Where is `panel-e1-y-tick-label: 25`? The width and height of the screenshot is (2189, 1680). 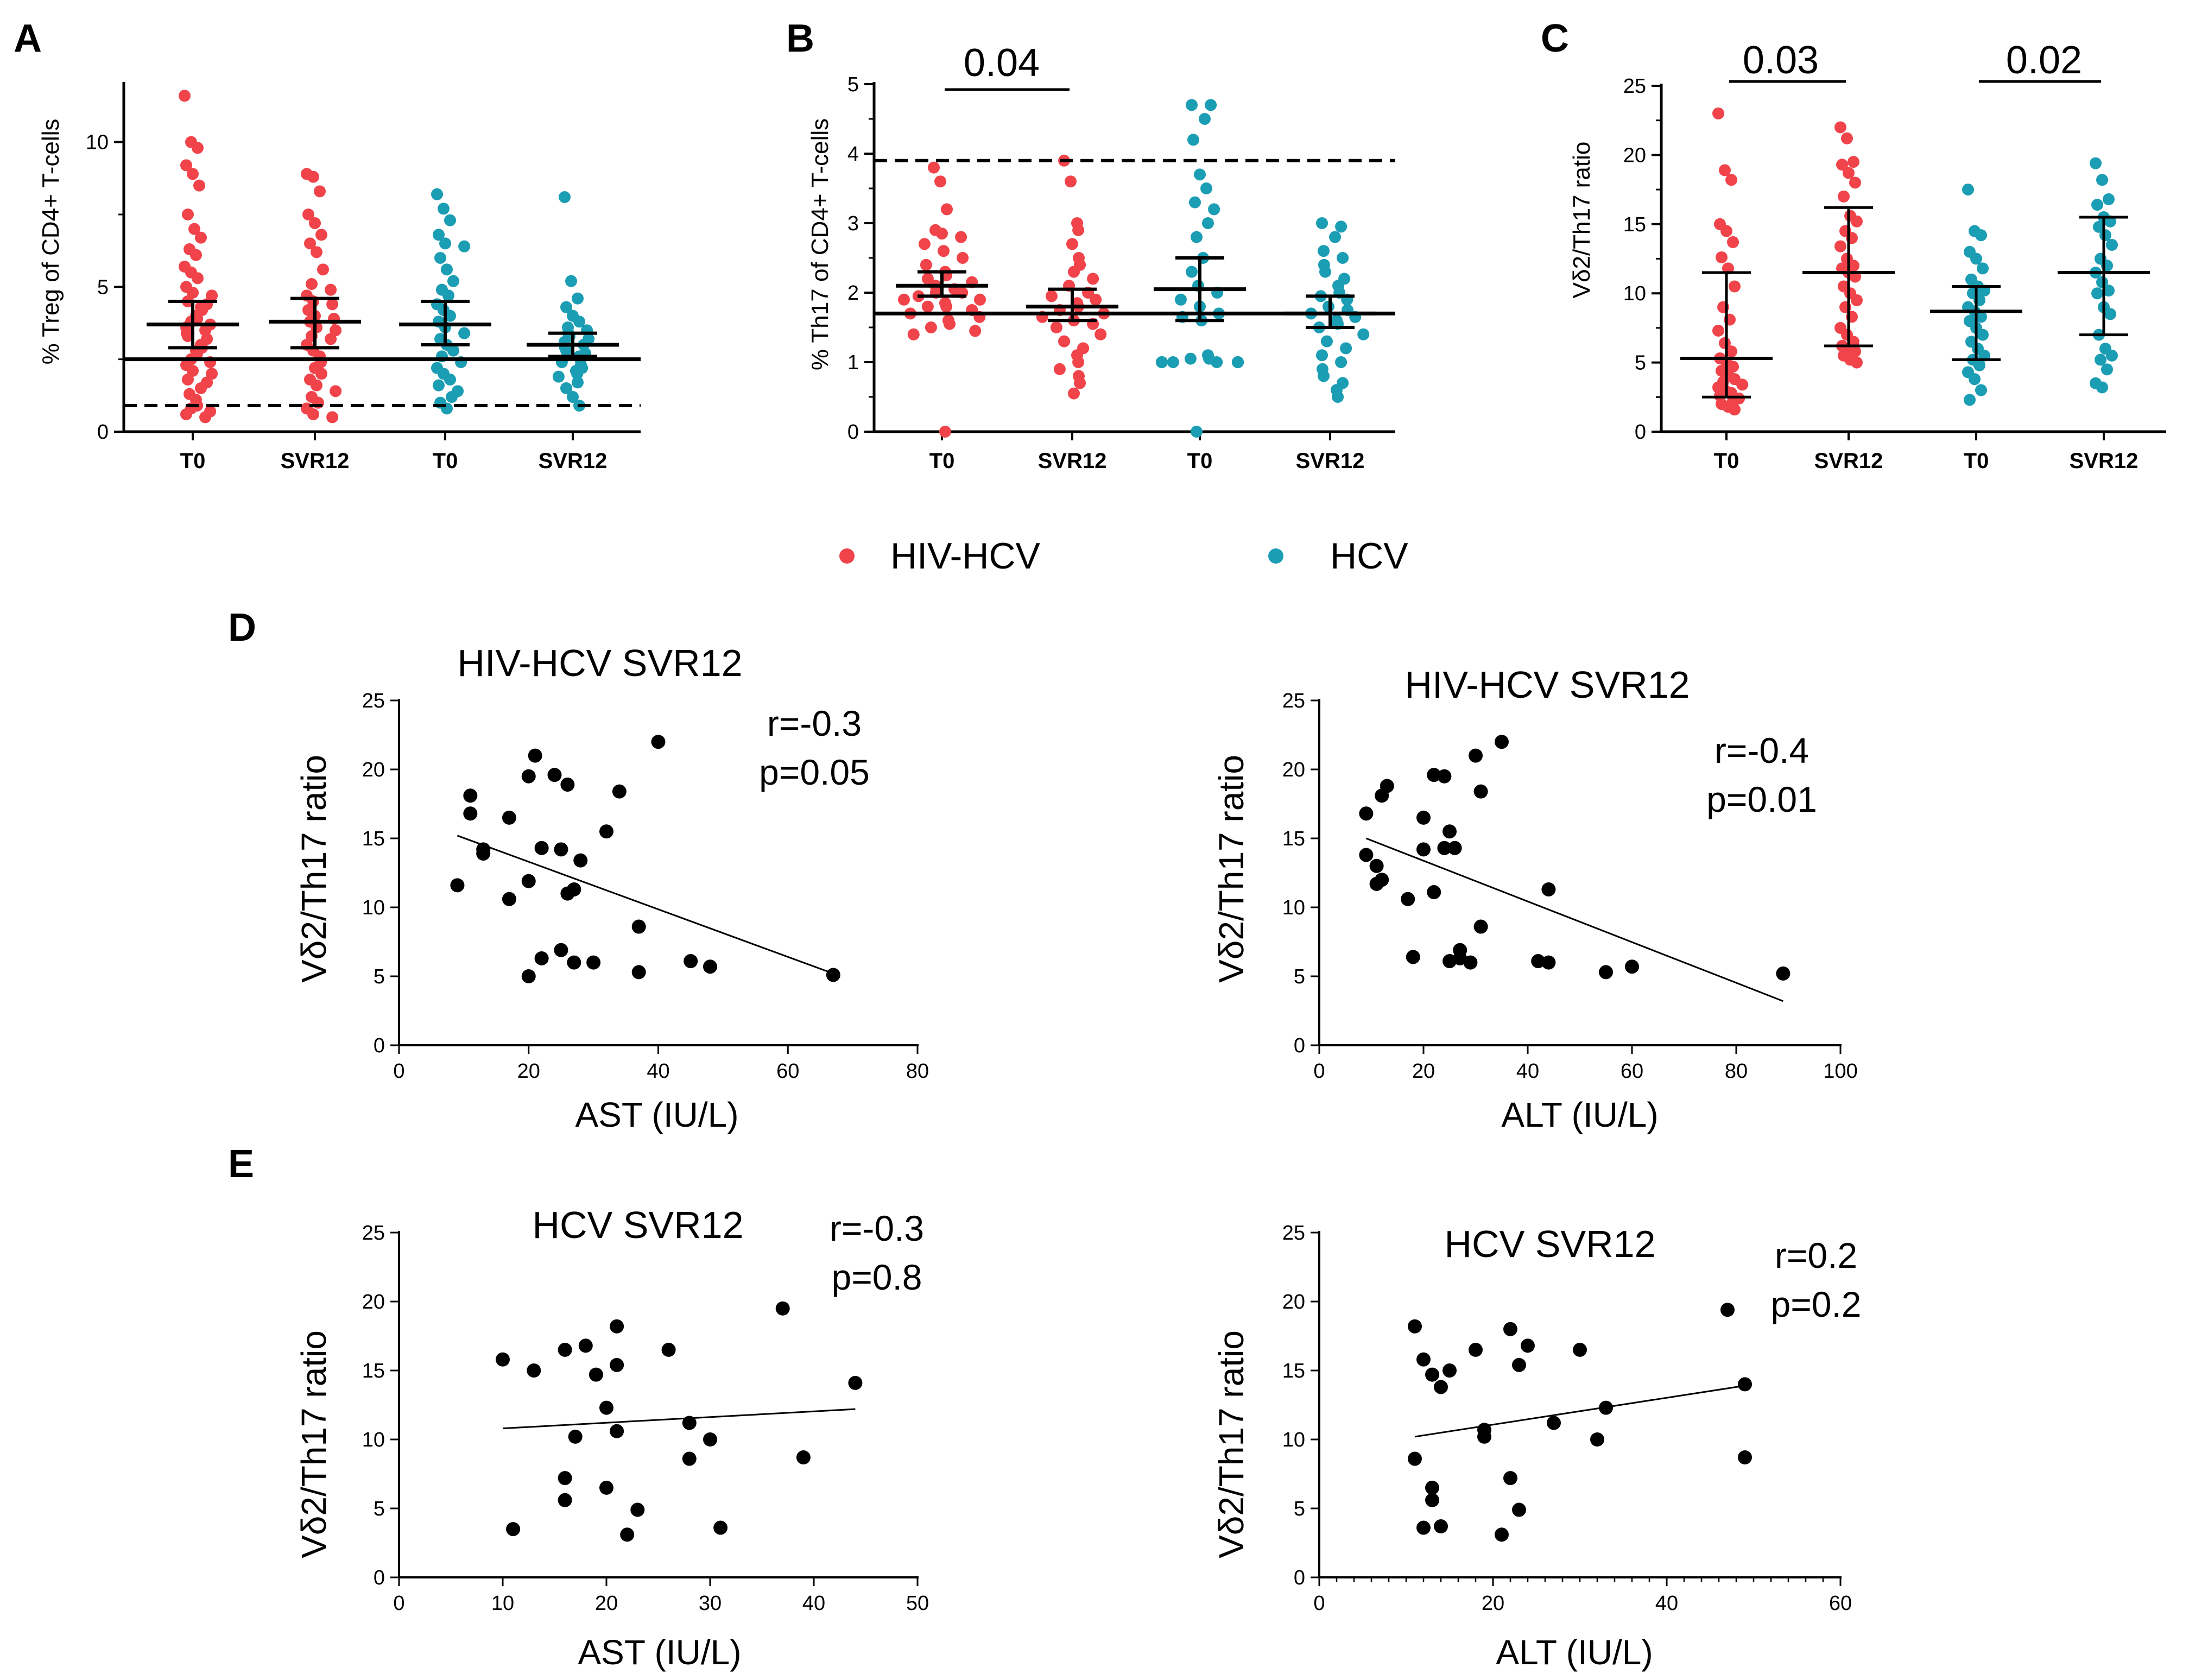
panel-e1-y-tick-label: 25 is located at coordinates (373, 1233).